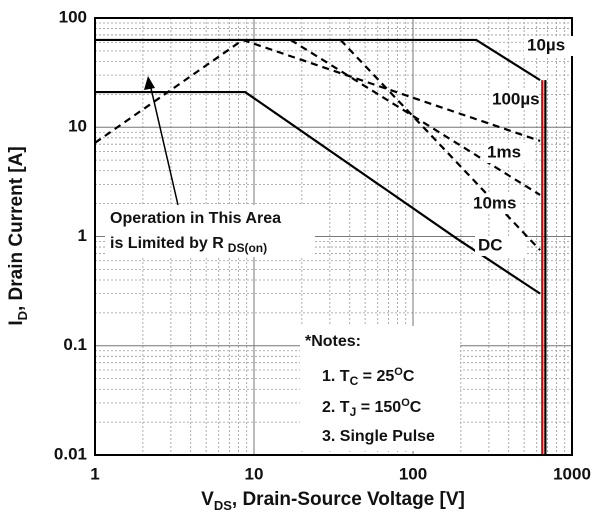 The image size is (600, 516). Describe the element at coordinates (70, 453) in the screenshot. I see `y-tick-label: 0.01` at that location.